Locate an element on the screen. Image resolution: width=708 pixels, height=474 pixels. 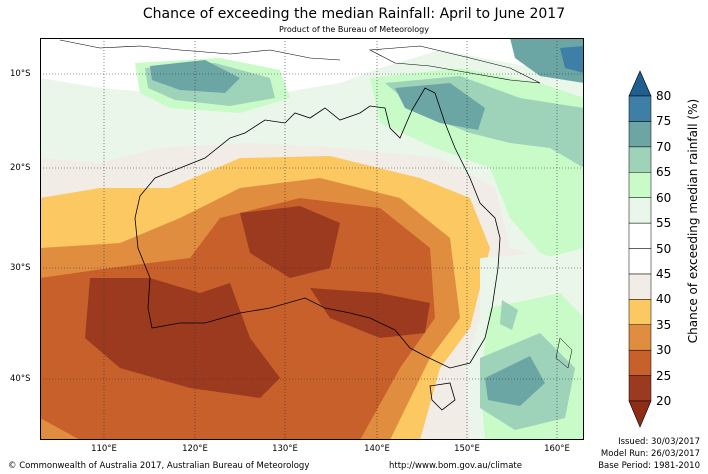
indonesia-coastline is located at coordinates (200, 50).